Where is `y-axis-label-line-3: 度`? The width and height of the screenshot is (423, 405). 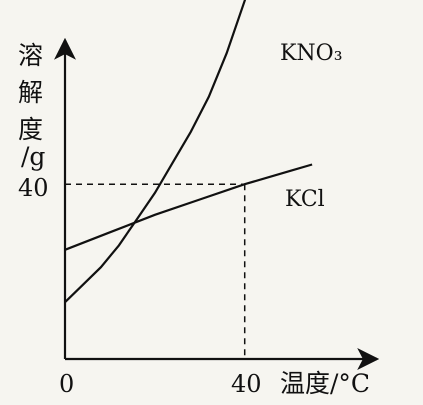
y-axis-label-line-3: 度 is located at coordinates (30, 129).